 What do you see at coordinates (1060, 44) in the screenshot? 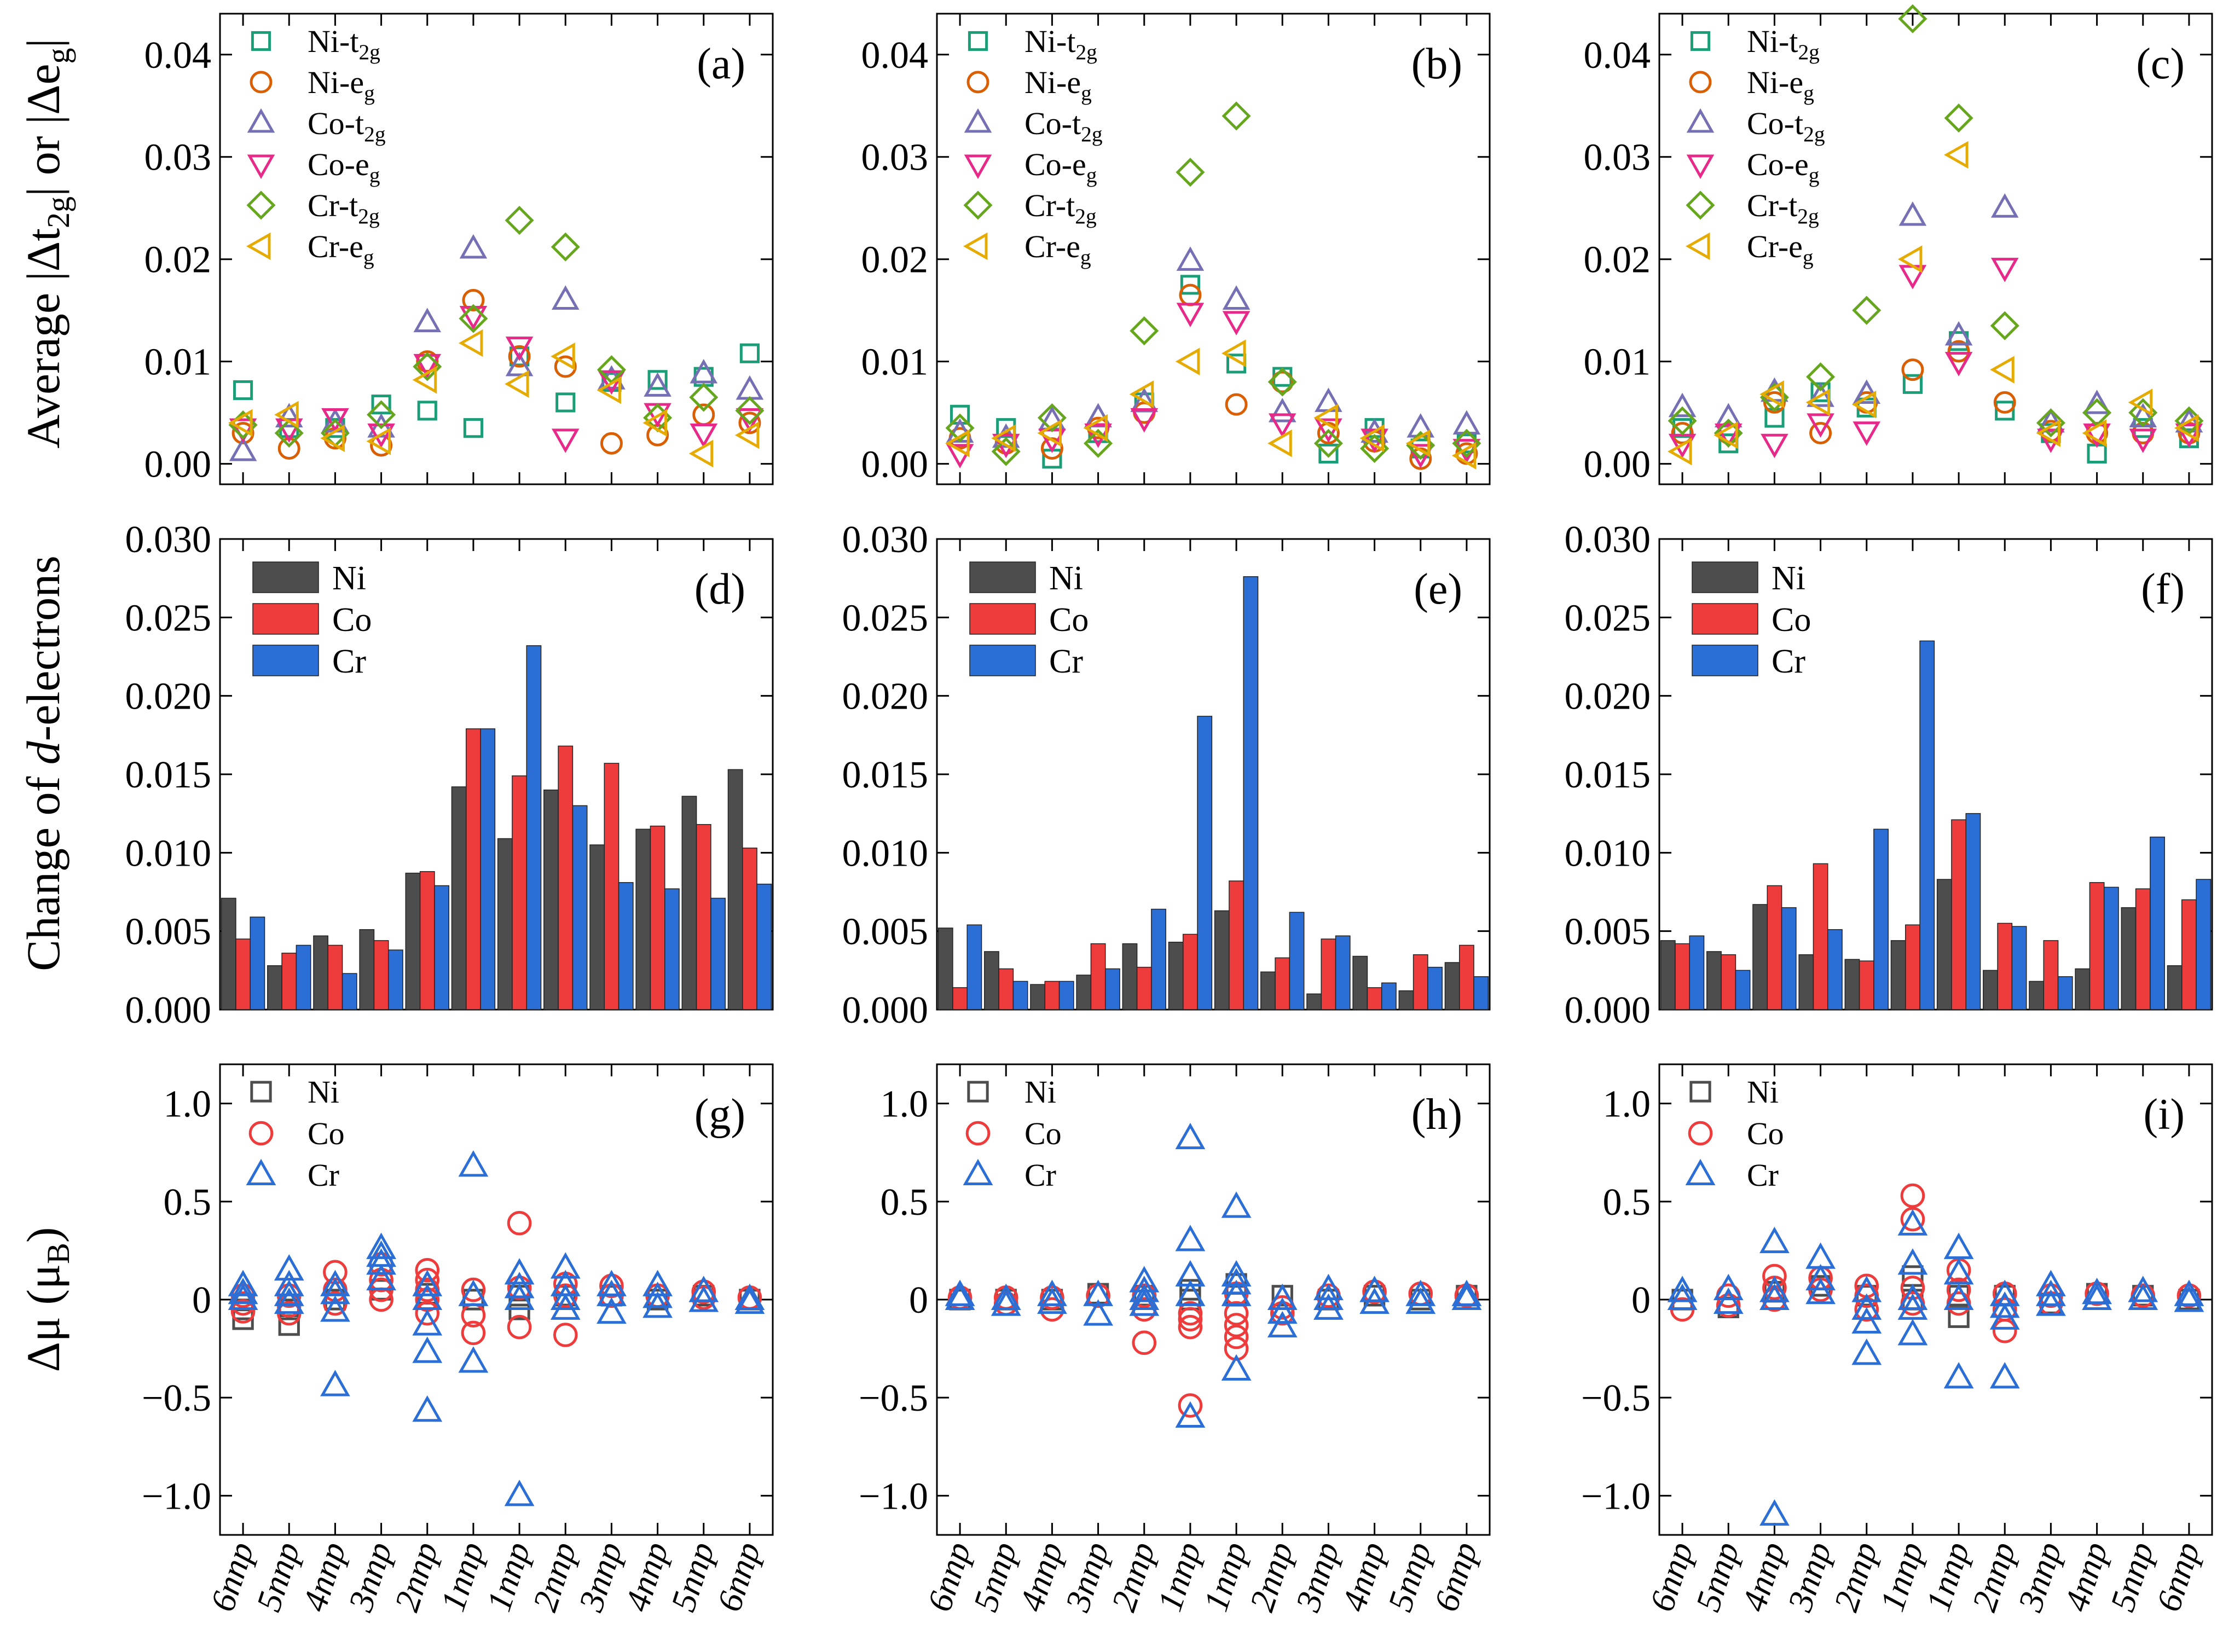
I see `panel-b-legend-label: Ni-t2g` at bounding box center [1060, 44].